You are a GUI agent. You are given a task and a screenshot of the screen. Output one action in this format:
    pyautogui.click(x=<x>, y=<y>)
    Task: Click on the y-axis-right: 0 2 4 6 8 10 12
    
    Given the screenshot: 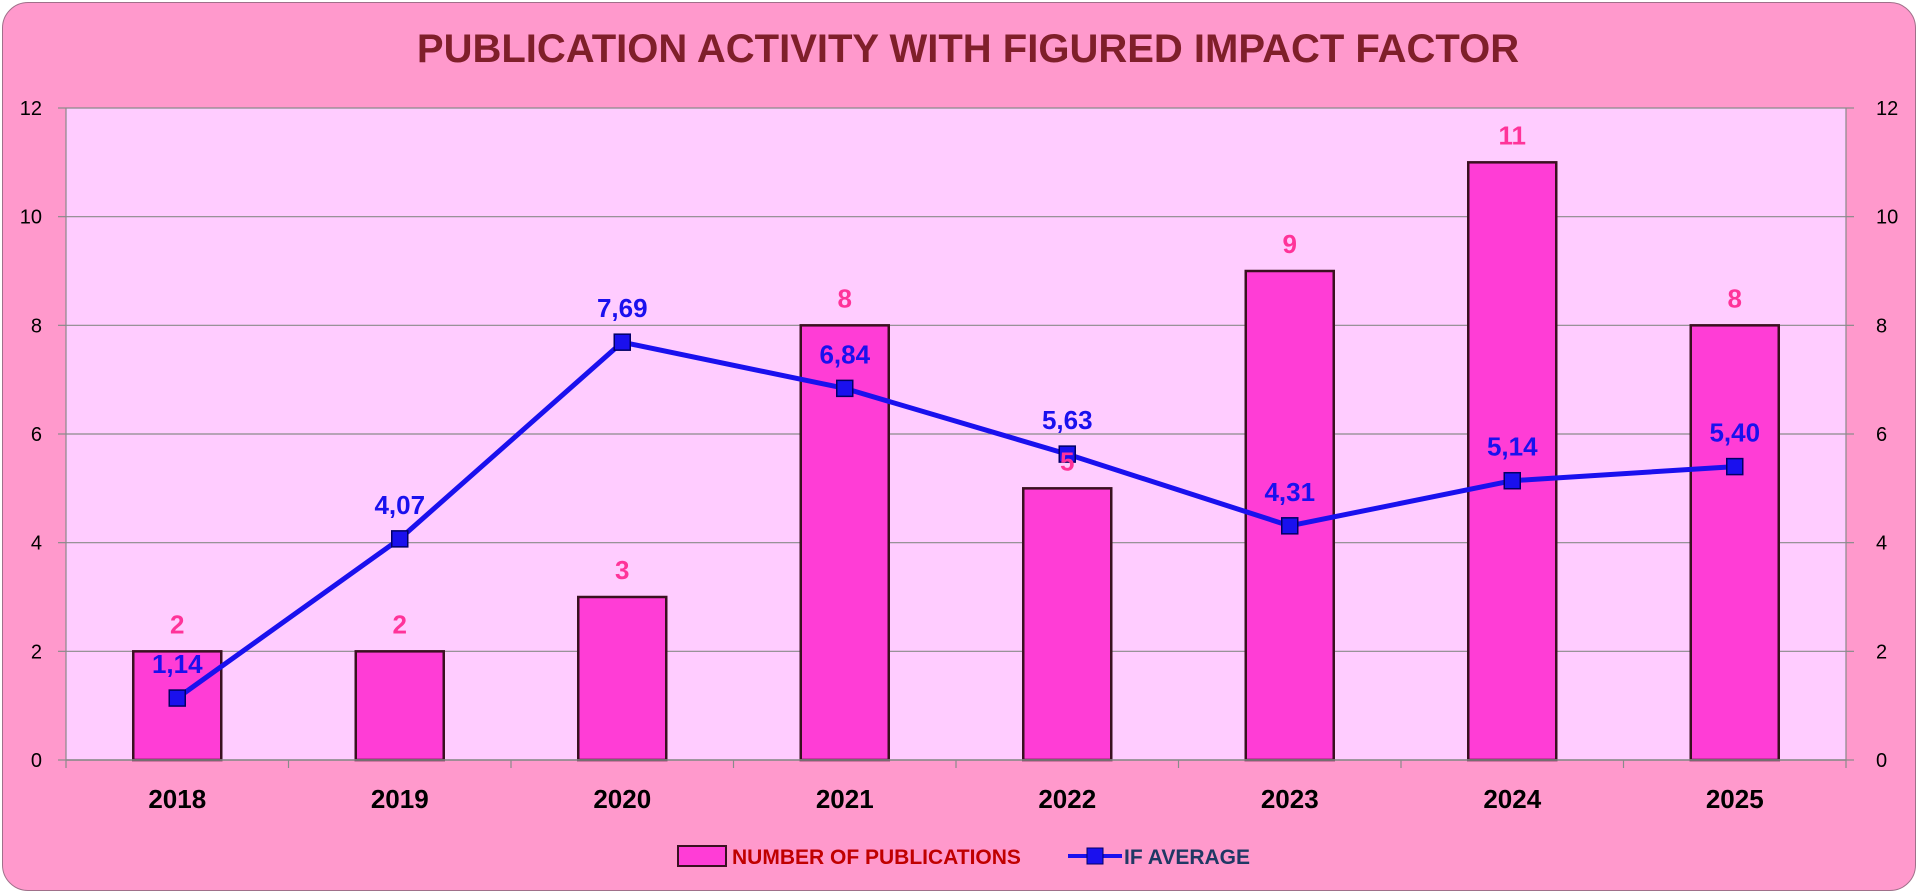 What is the action you would take?
    pyautogui.click(x=1871, y=435)
    